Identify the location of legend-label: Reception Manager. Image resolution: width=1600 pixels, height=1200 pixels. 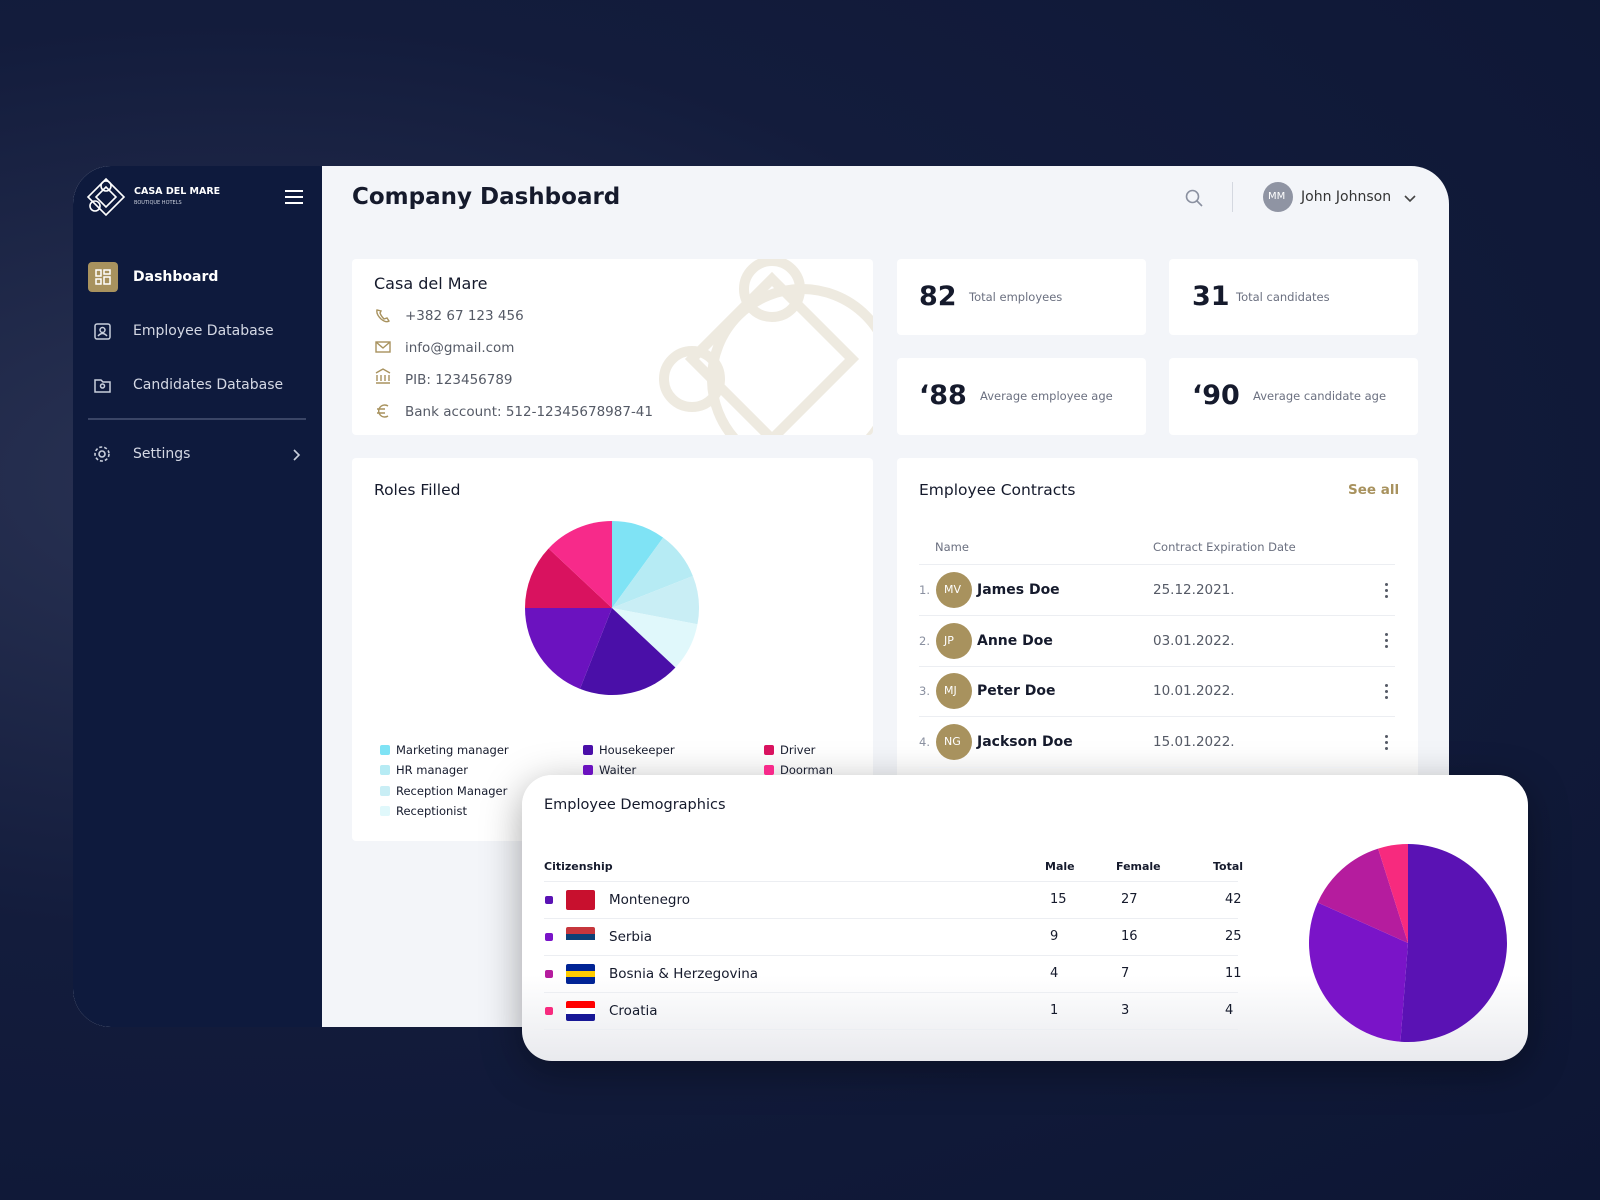
(452, 790).